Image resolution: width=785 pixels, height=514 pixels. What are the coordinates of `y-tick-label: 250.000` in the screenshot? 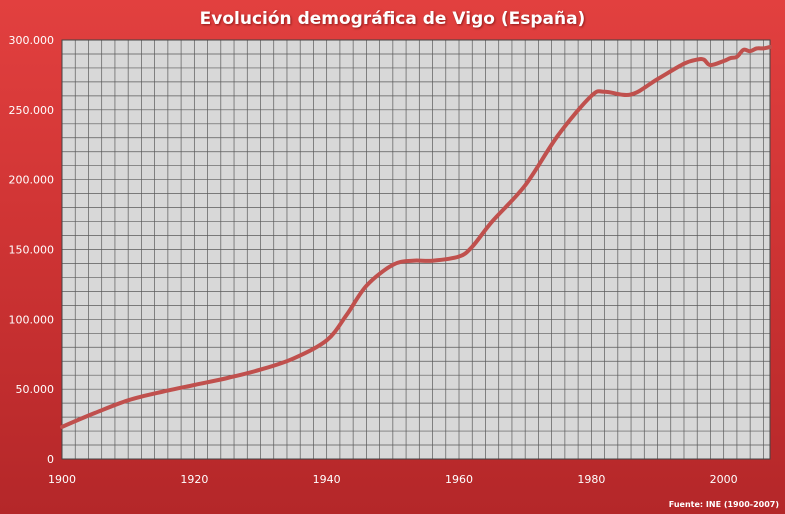 It's located at (32, 110).